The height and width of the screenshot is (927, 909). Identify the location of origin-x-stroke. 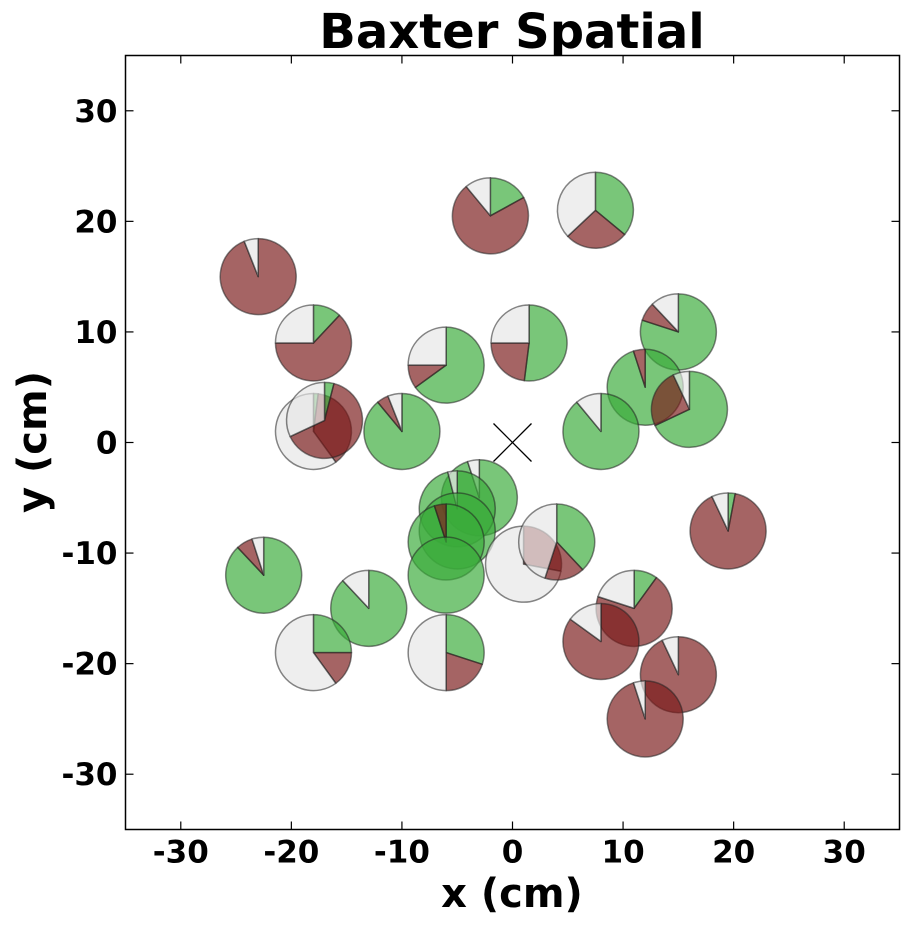
(512, 442).